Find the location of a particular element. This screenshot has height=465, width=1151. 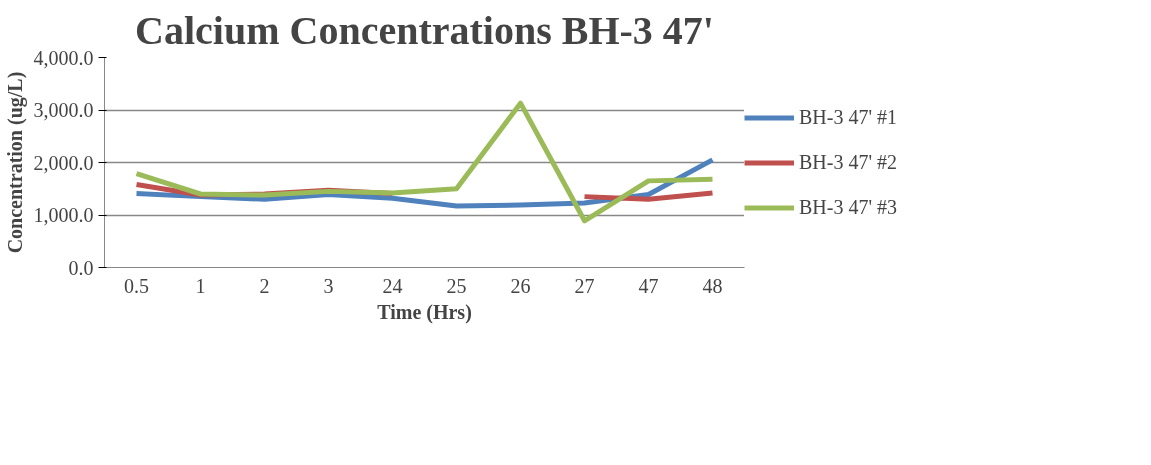

y-tick-label: 2,000.0 is located at coordinates (63, 162).